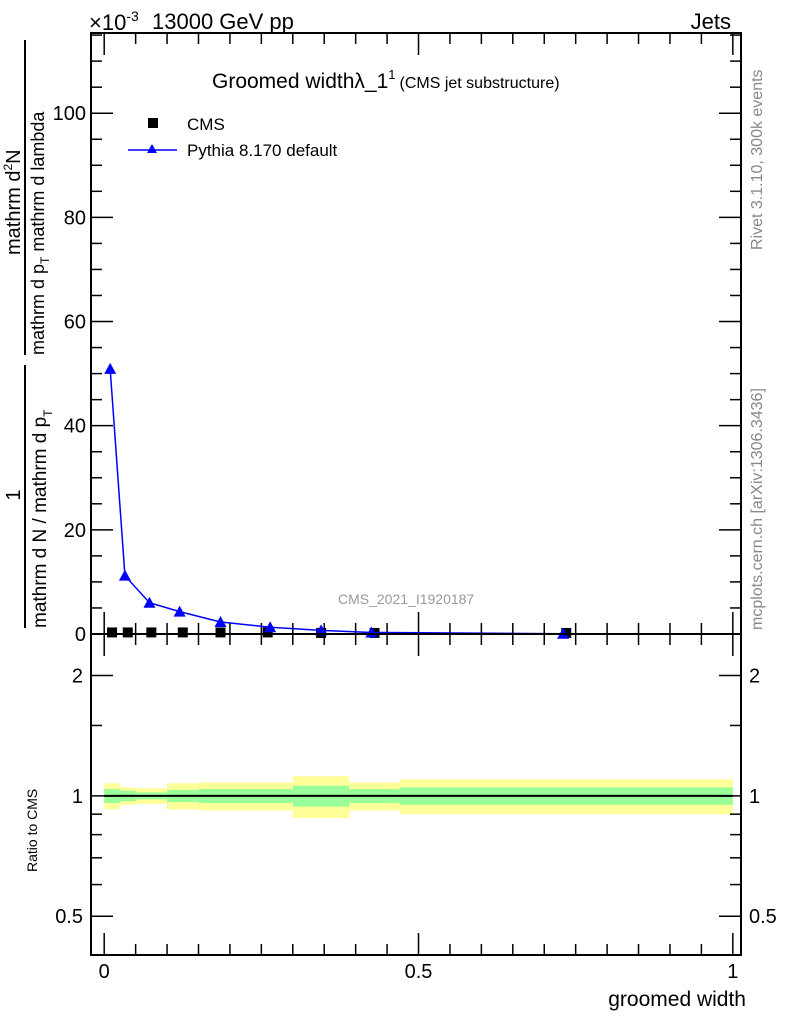 The width and height of the screenshot is (786, 1024). What do you see at coordinates (42, 518) in the screenshot?
I see `ylabel-den1: mathrm d N / mathrm d pT` at bounding box center [42, 518].